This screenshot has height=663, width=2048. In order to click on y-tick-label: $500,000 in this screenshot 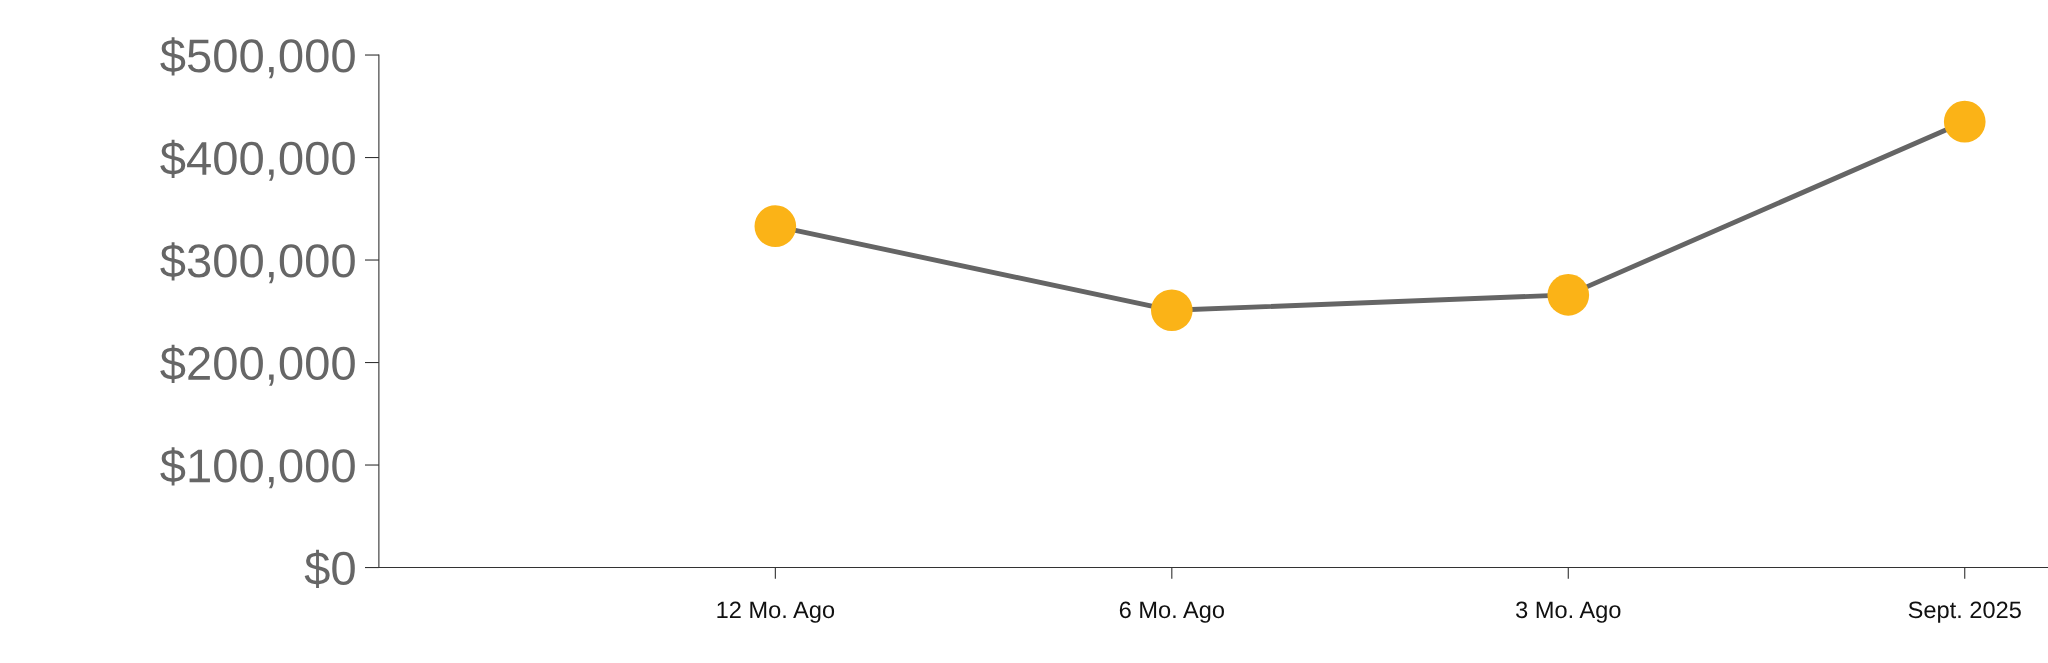, I will do `click(257, 58)`.